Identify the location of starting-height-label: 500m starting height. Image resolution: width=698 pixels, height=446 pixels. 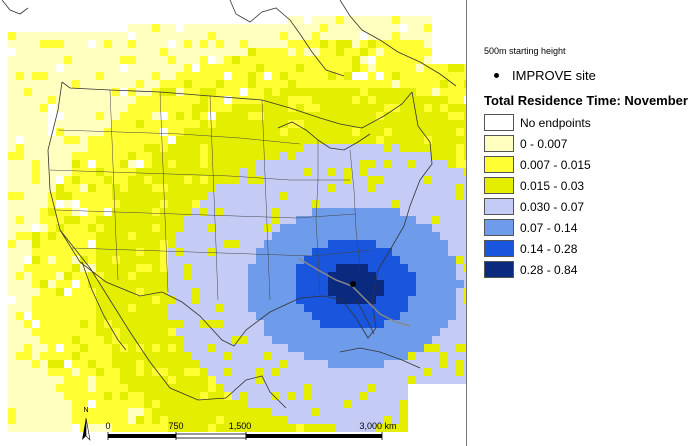
(525, 51).